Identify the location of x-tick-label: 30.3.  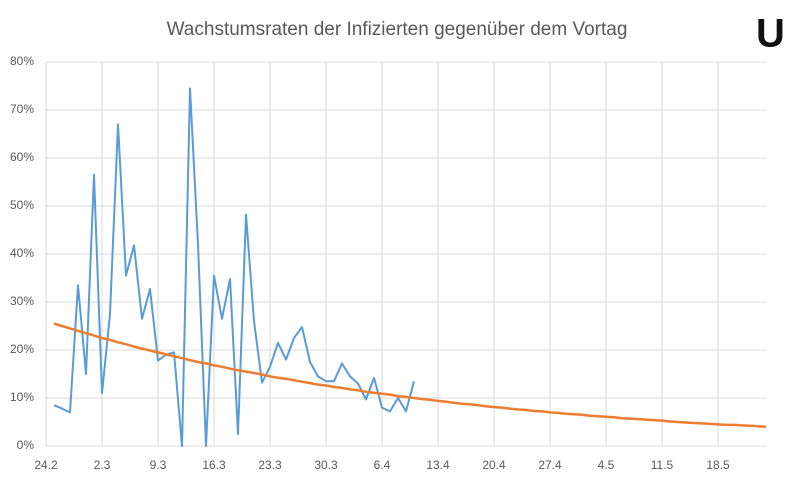
(326, 465).